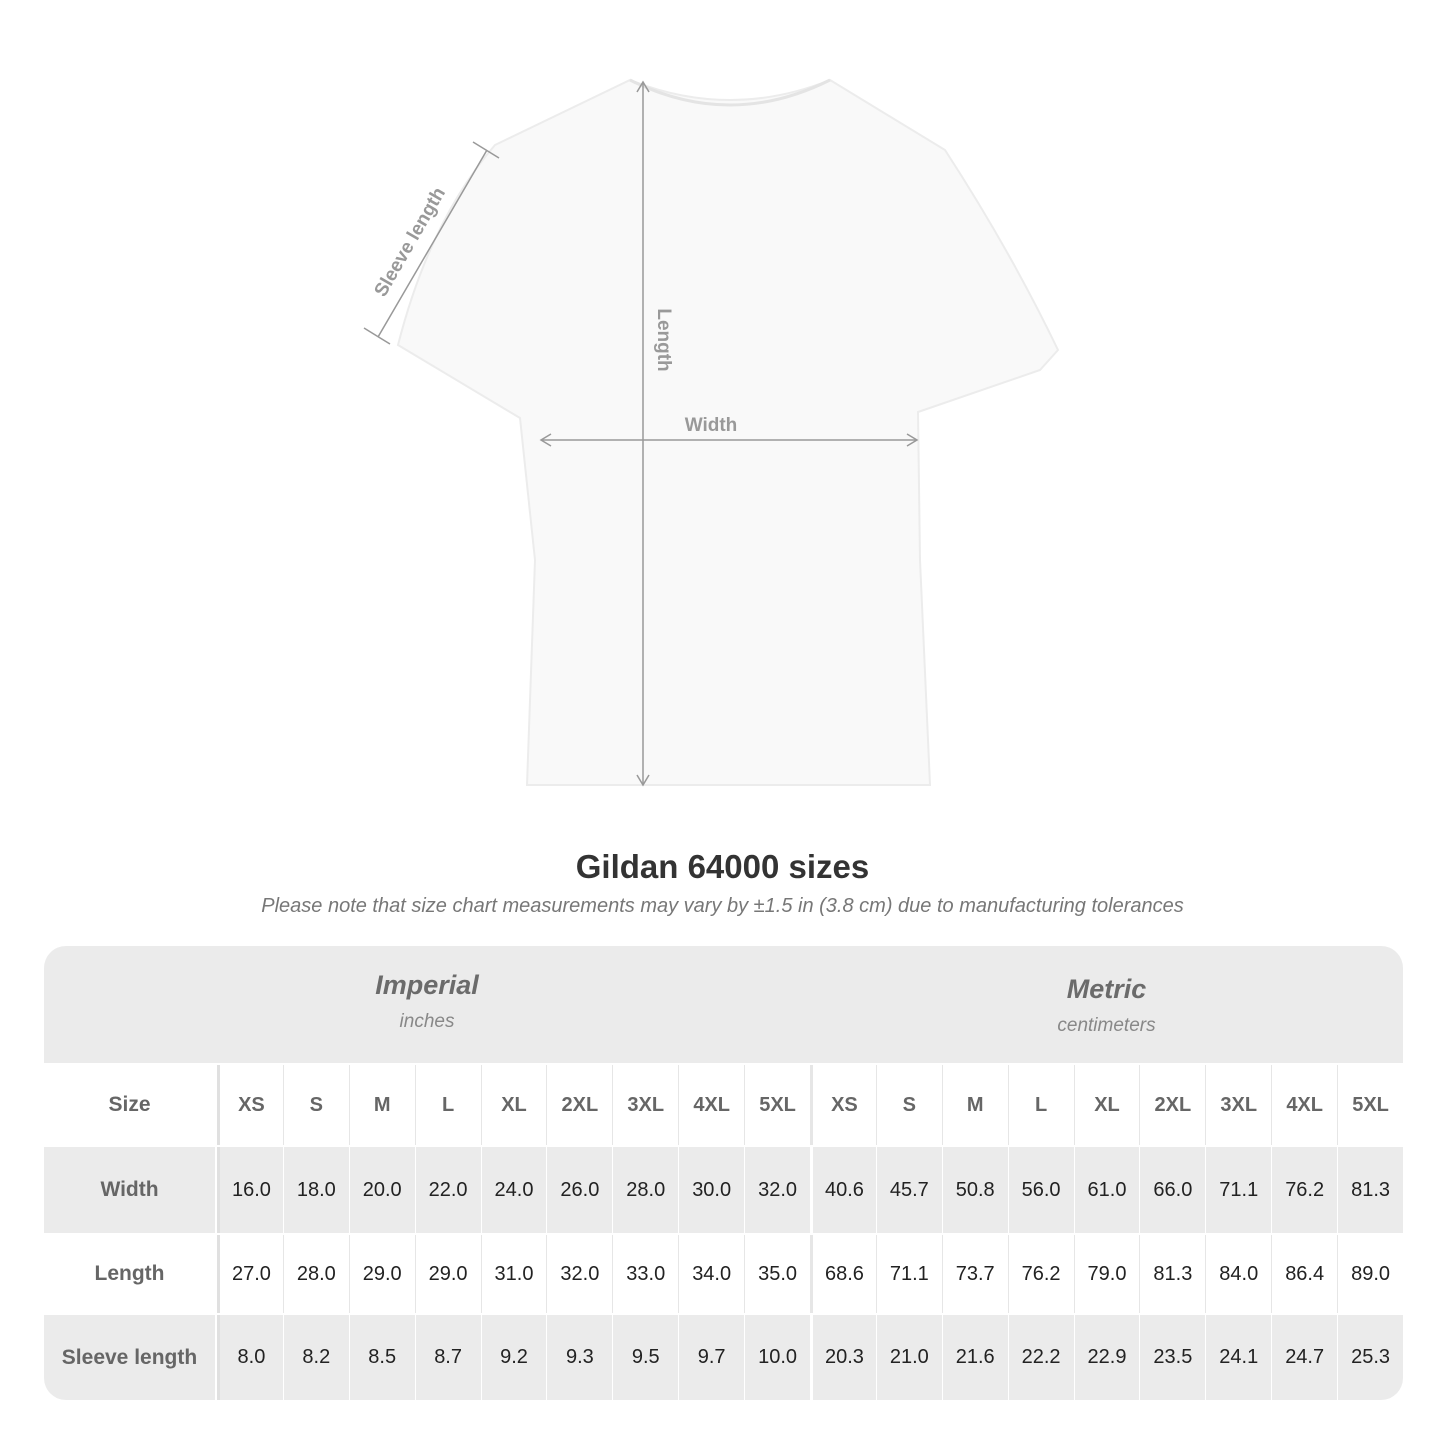 This screenshot has width=1445, height=1445. I want to click on length-label: Length, so click(663, 339).